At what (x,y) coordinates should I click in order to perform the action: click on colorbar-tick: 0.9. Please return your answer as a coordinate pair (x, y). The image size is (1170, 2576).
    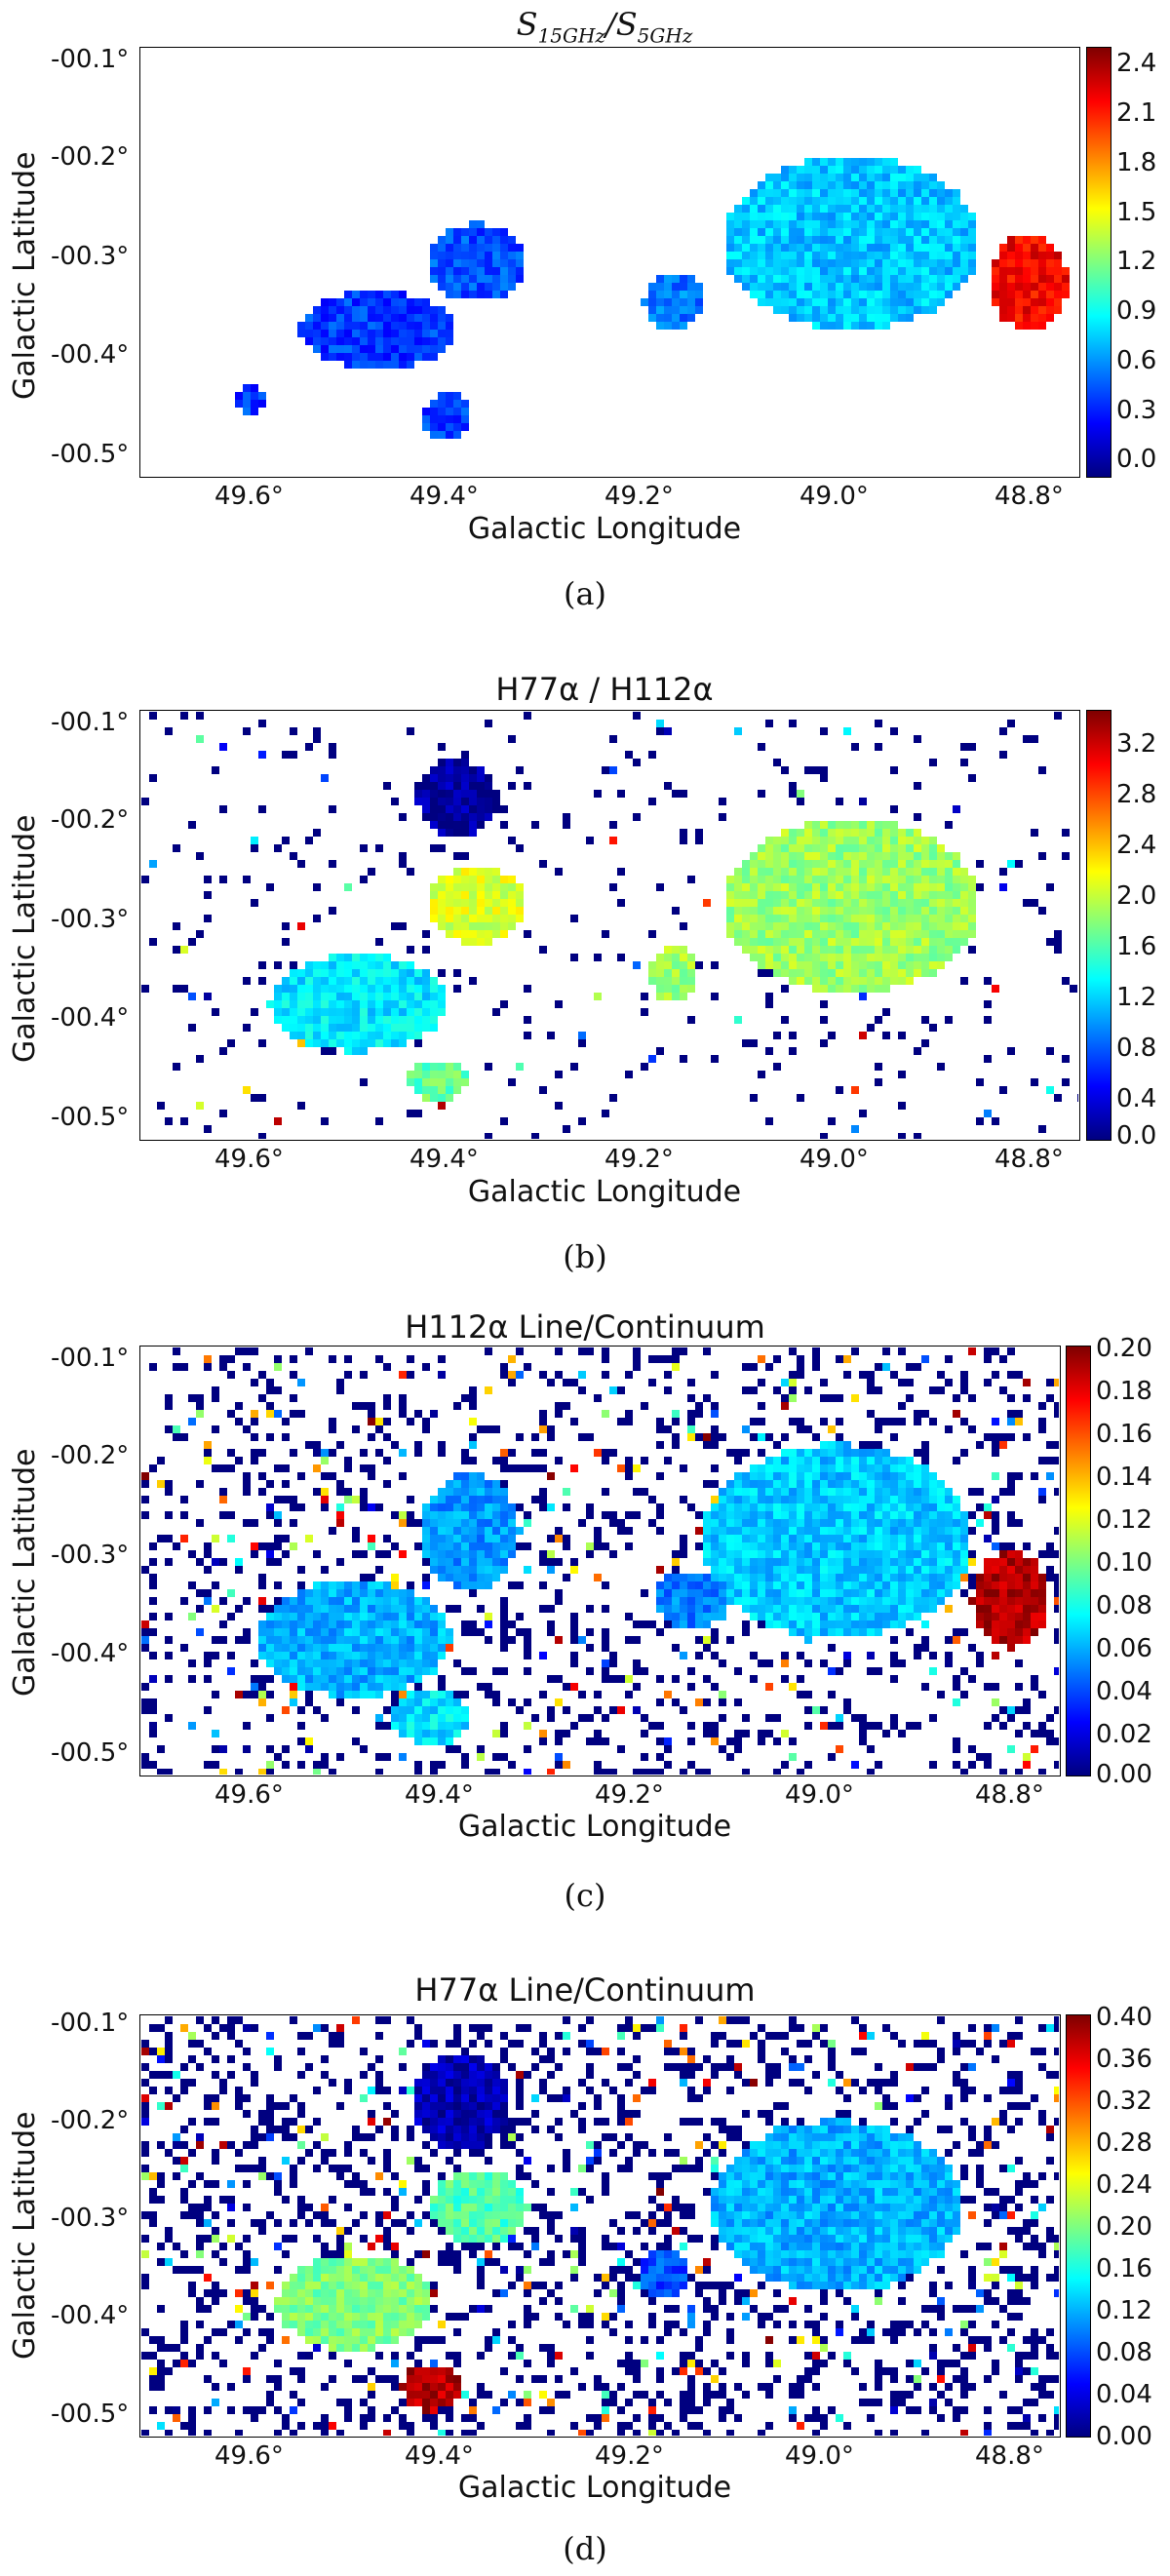
    Looking at the image, I should click on (1136, 311).